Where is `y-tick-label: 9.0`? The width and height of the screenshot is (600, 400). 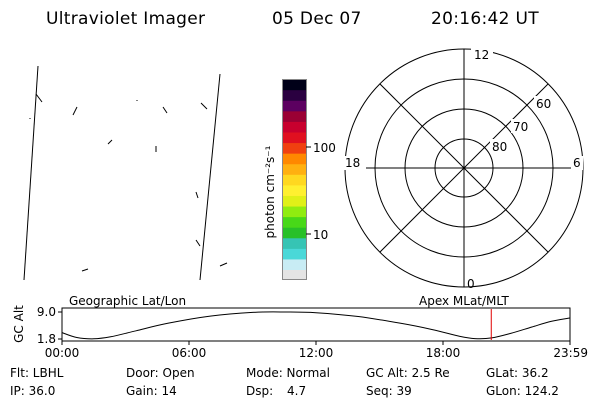
y-tick-label: 9.0 is located at coordinates (46, 312).